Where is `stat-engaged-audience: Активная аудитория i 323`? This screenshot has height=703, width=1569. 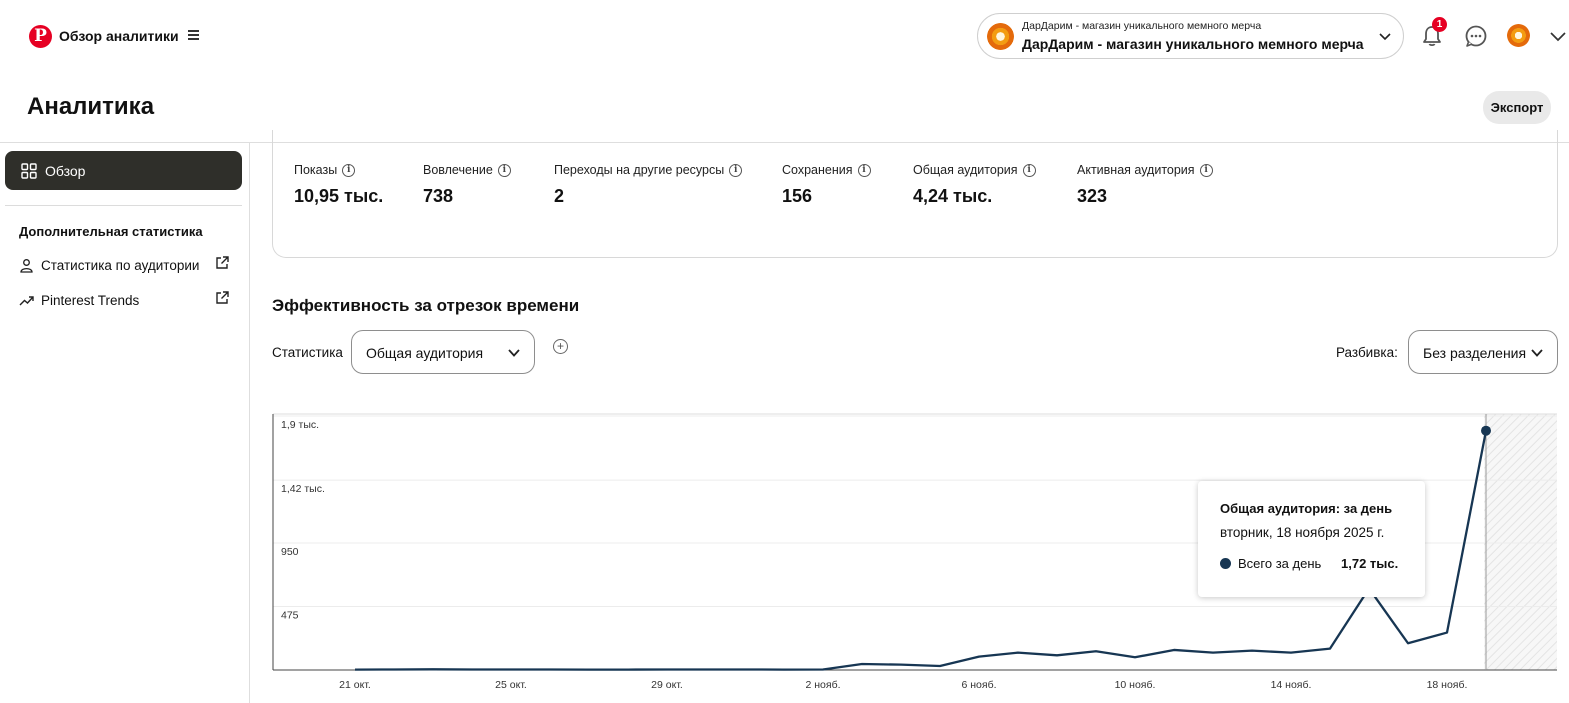 stat-engaged-audience: Активная аудитория i 323 is located at coordinates (1145, 185).